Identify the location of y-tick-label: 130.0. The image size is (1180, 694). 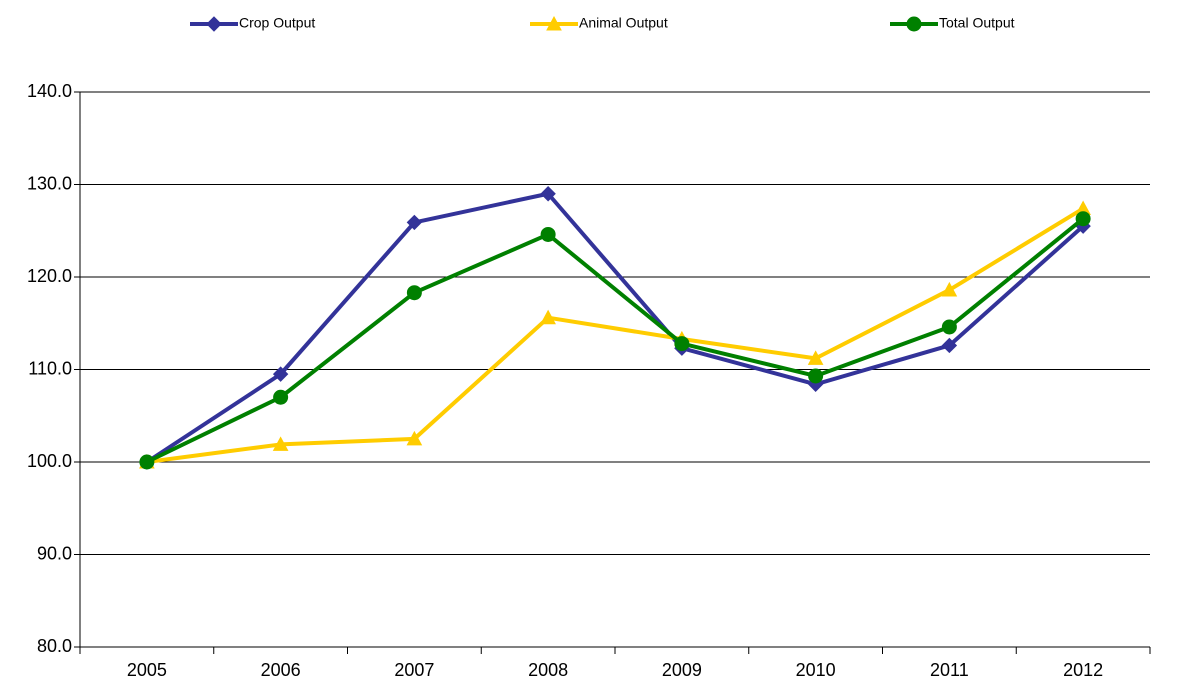
(49, 183).